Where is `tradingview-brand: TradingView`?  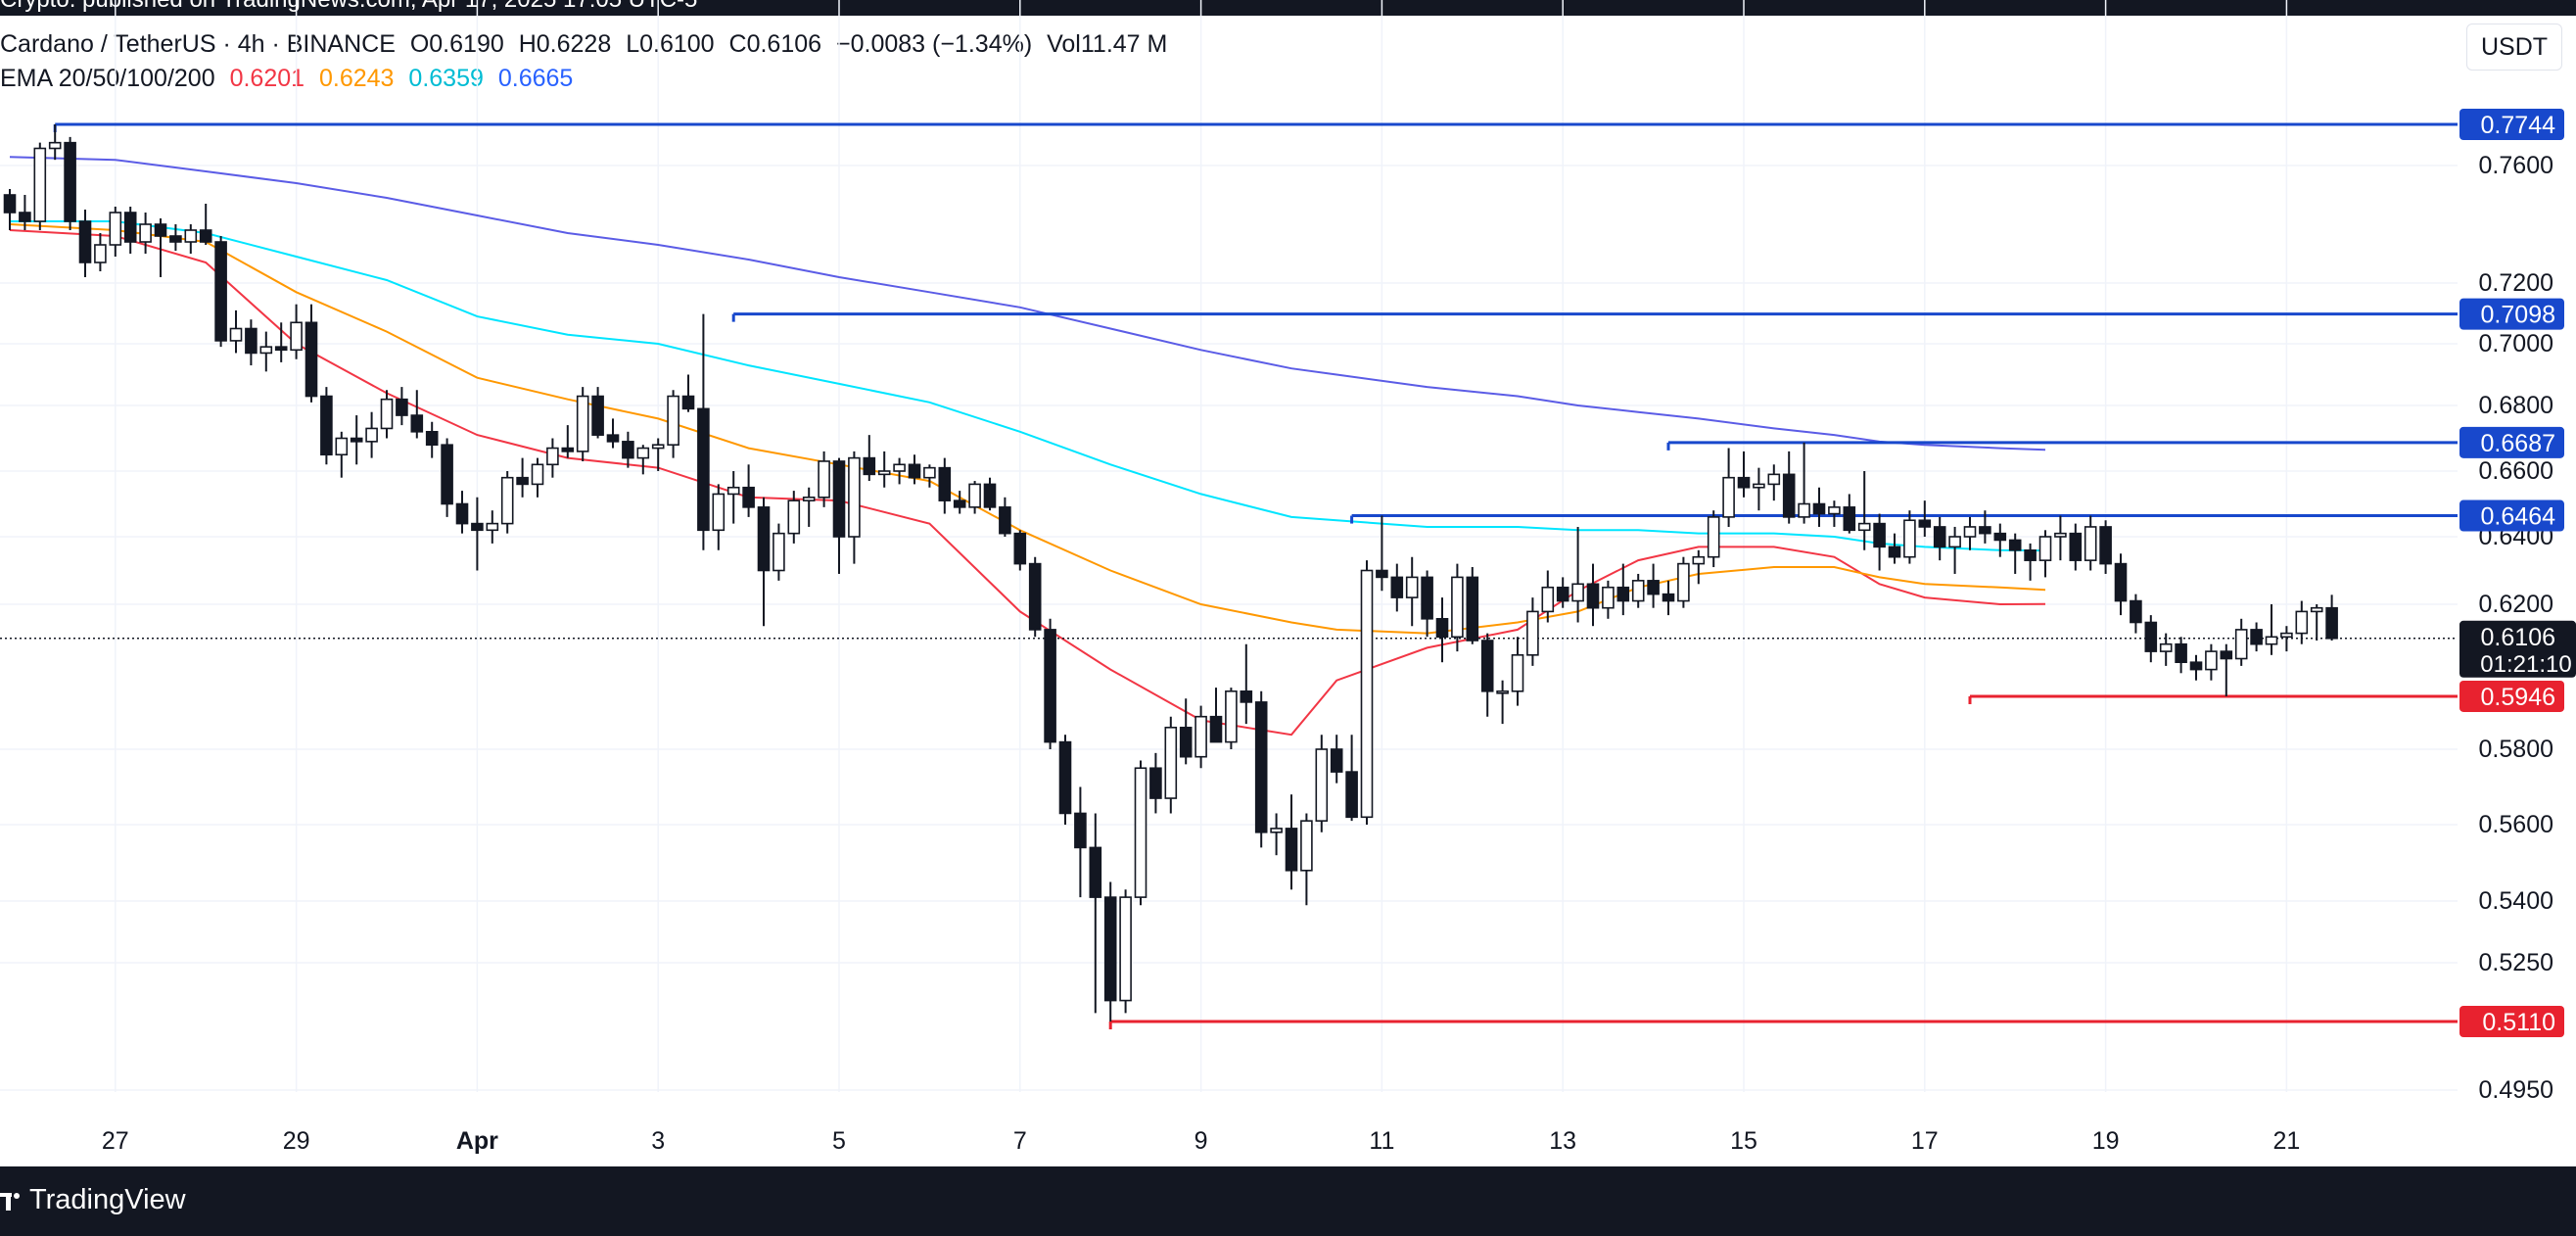
tradingview-brand: TradingView is located at coordinates (107, 1199).